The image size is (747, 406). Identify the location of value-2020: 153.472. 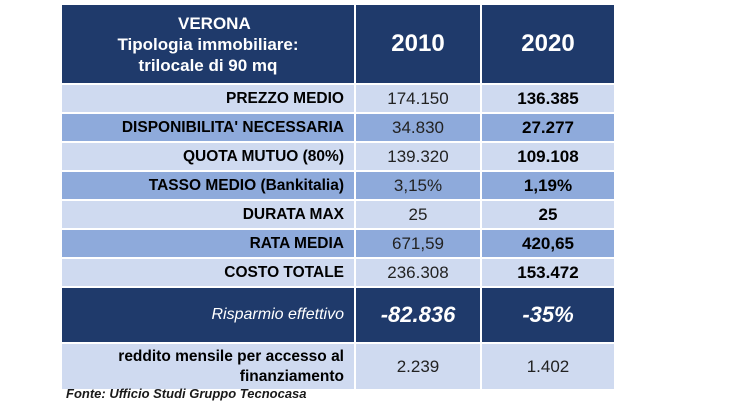
(548, 272).